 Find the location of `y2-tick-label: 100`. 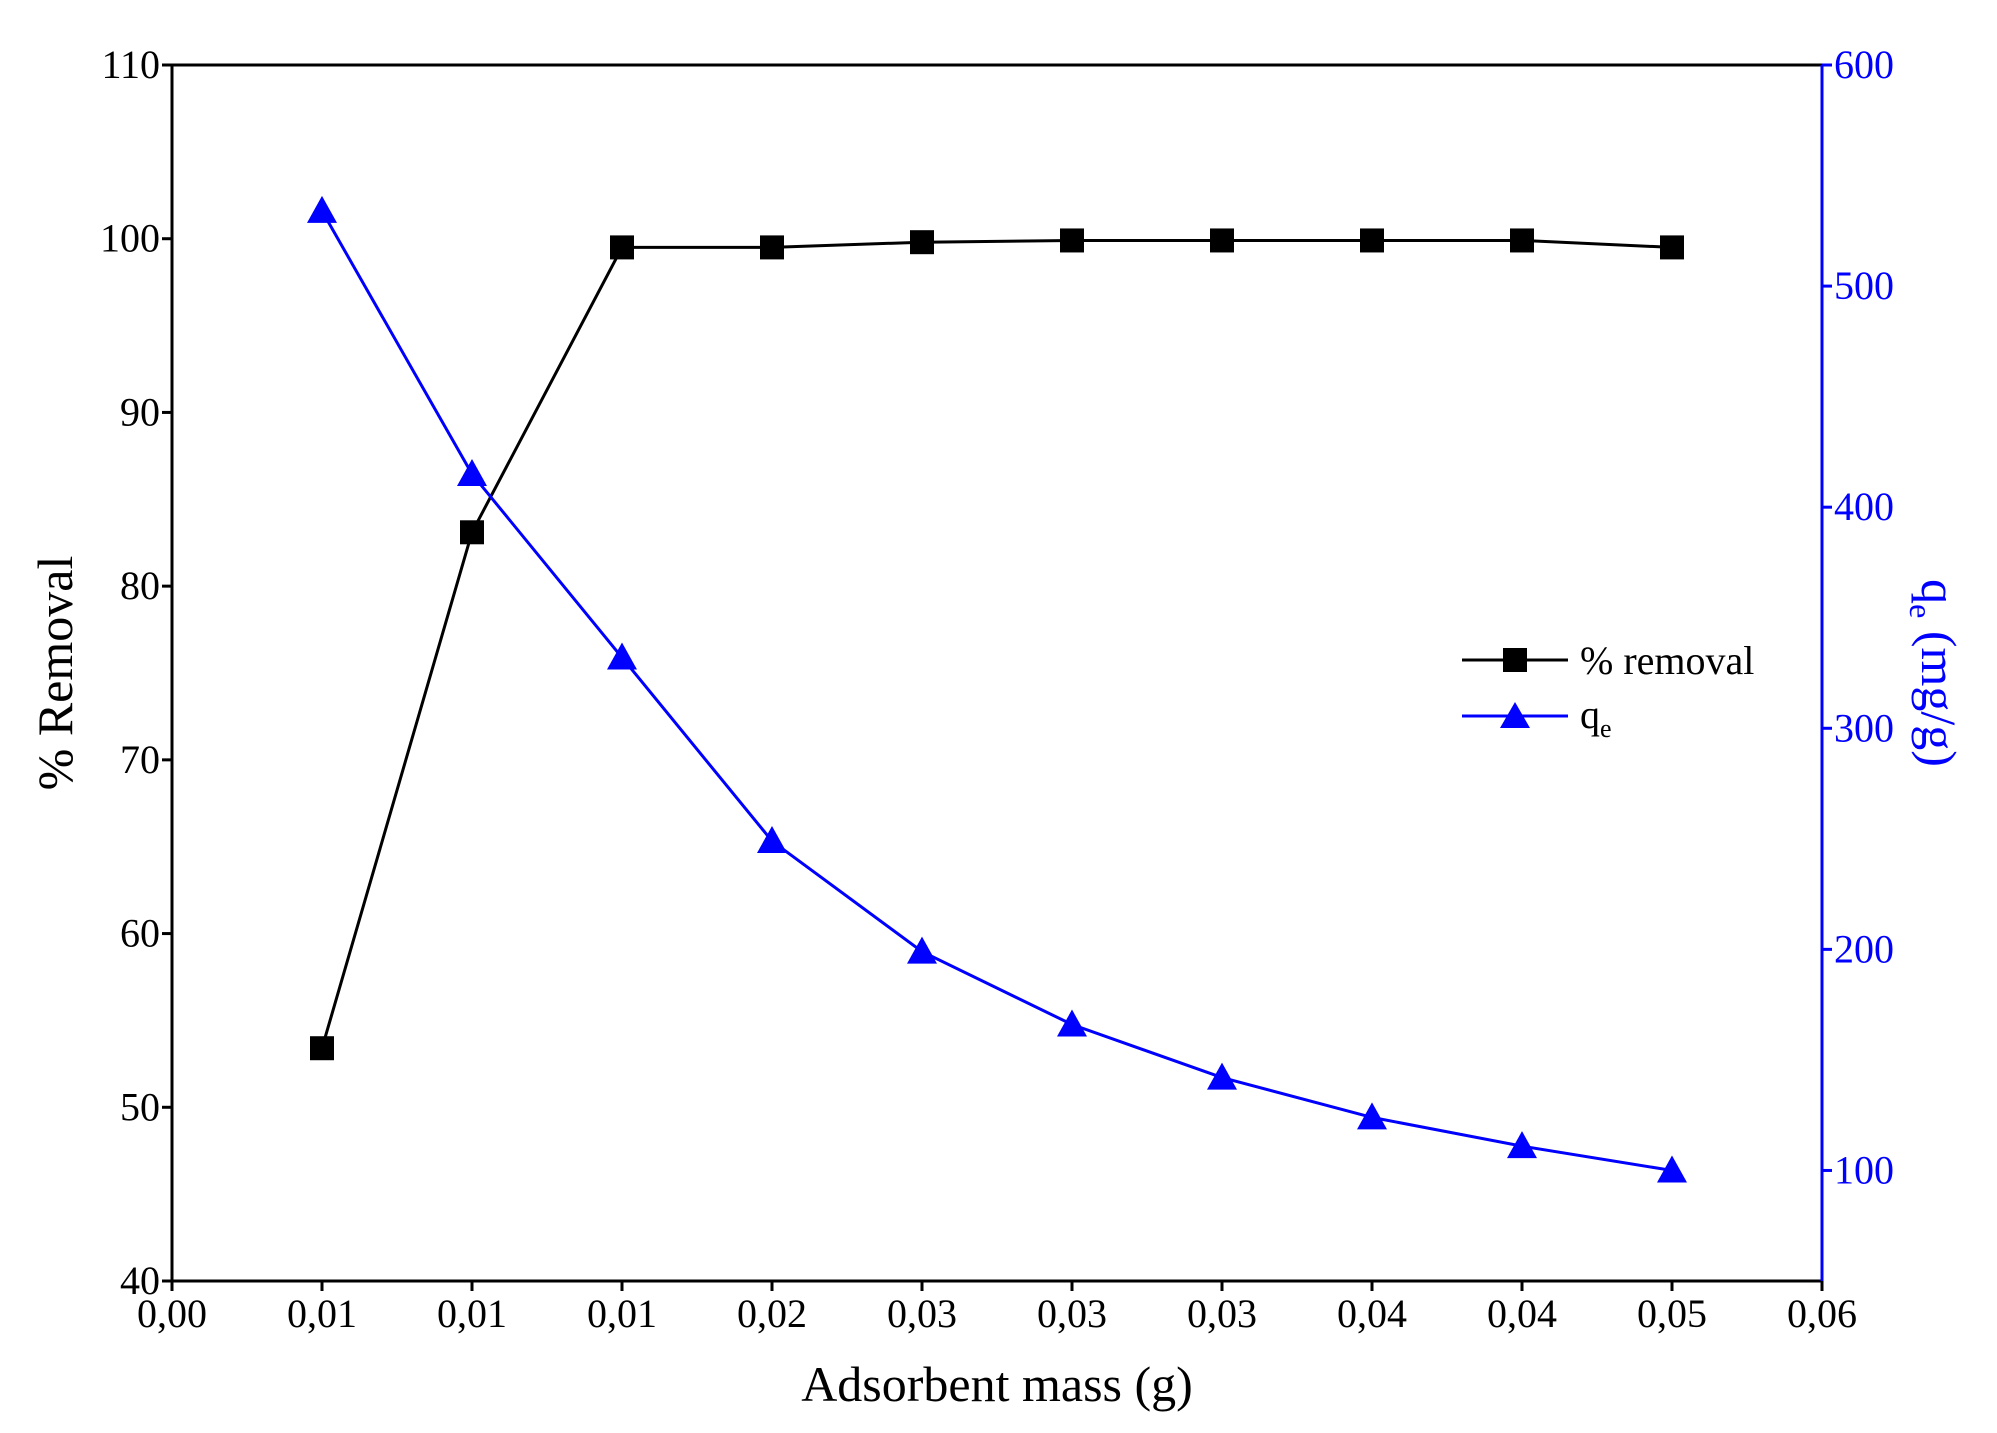

y2-tick-label: 100 is located at coordinates (1864, 1169).